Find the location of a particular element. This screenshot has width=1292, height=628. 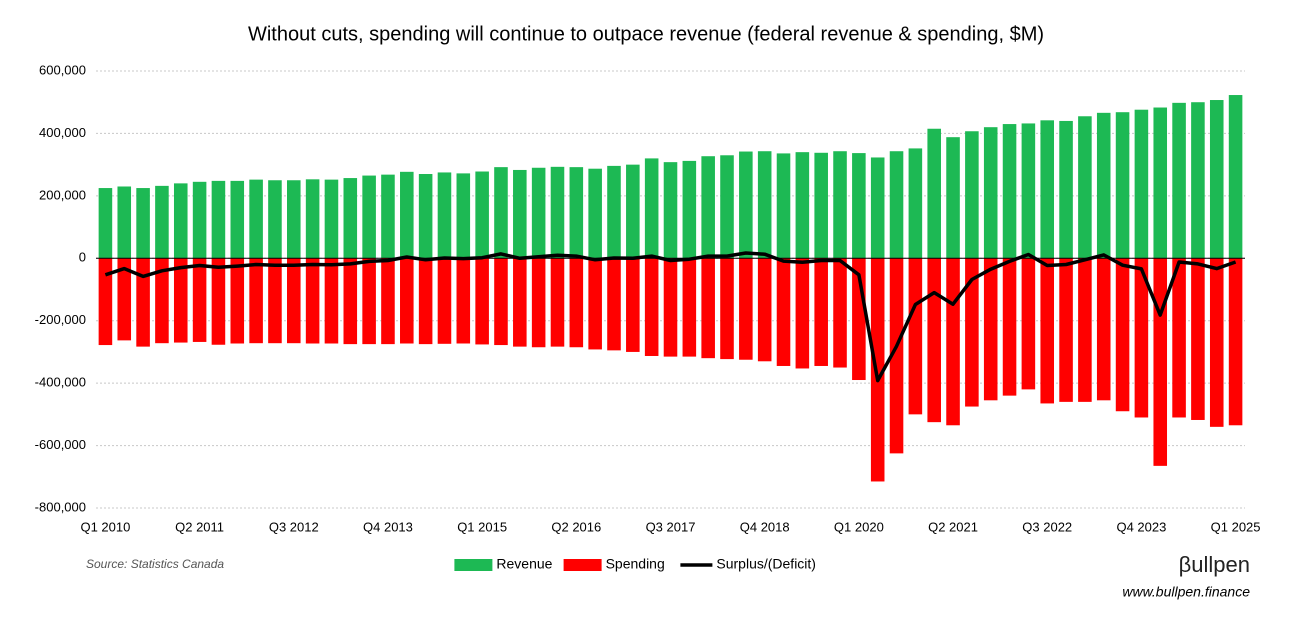

legend-label: Surplus/(Deficit) is located at coordinates (766, 564).